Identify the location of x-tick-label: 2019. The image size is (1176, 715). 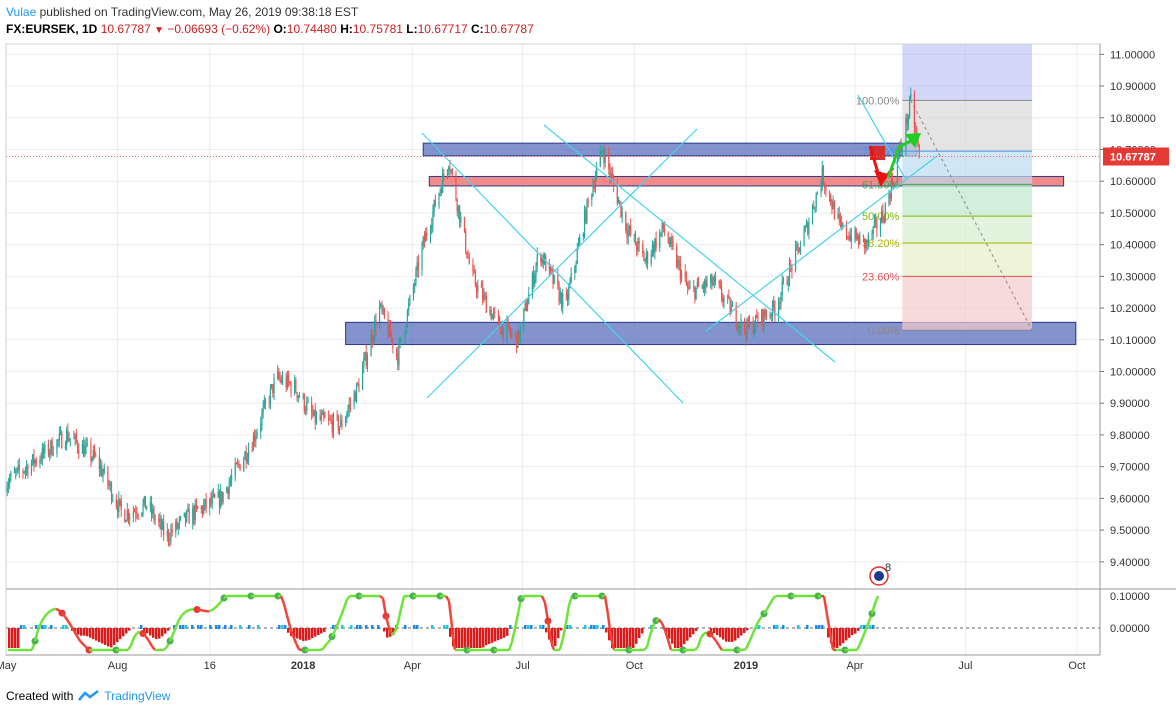
(746, 666).